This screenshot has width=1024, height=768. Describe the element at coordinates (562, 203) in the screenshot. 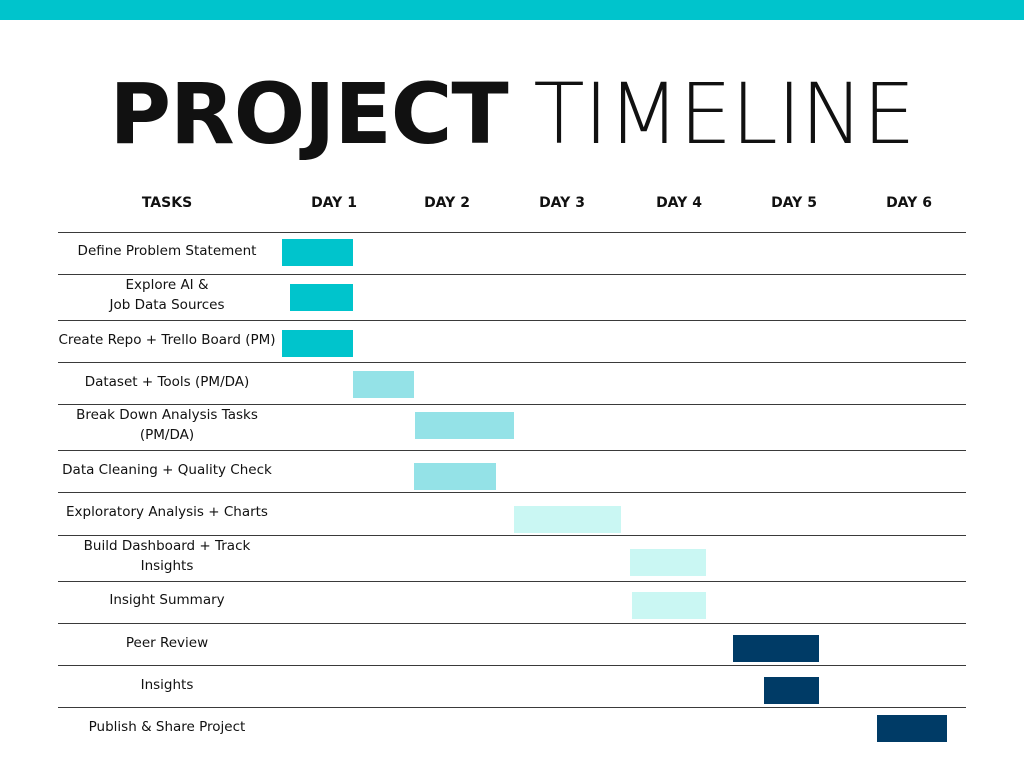

I see `day-column-header: DAY 3` at that location.